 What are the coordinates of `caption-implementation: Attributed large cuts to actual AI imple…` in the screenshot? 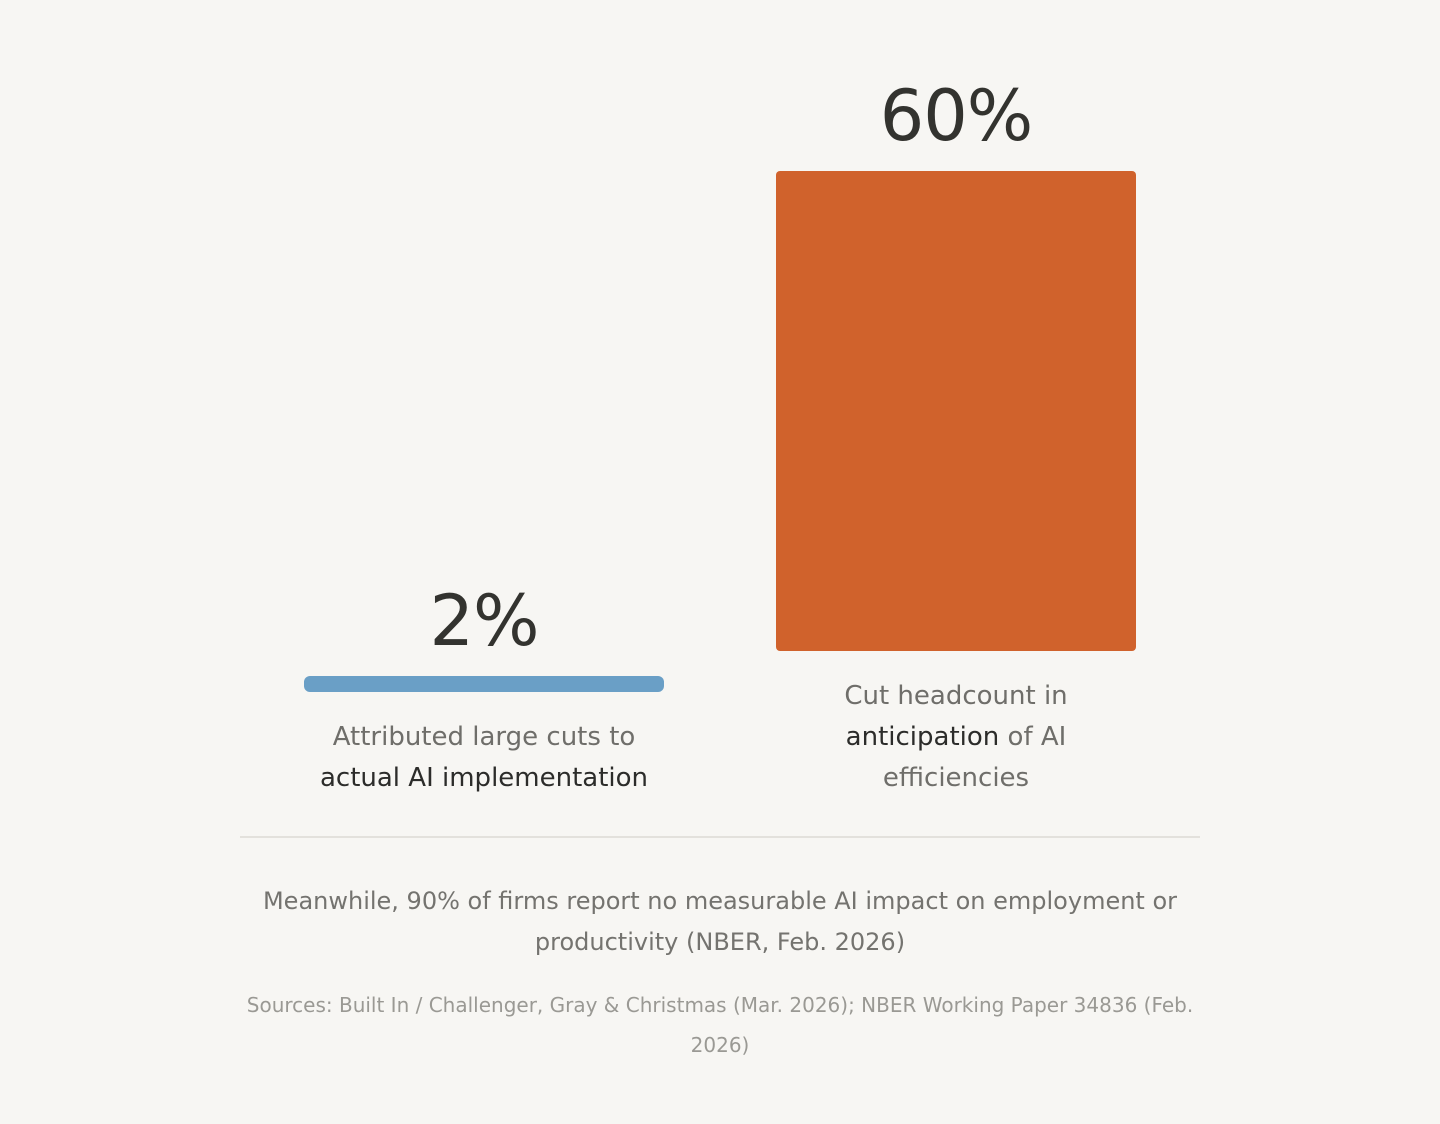 It's located at (484, 758).